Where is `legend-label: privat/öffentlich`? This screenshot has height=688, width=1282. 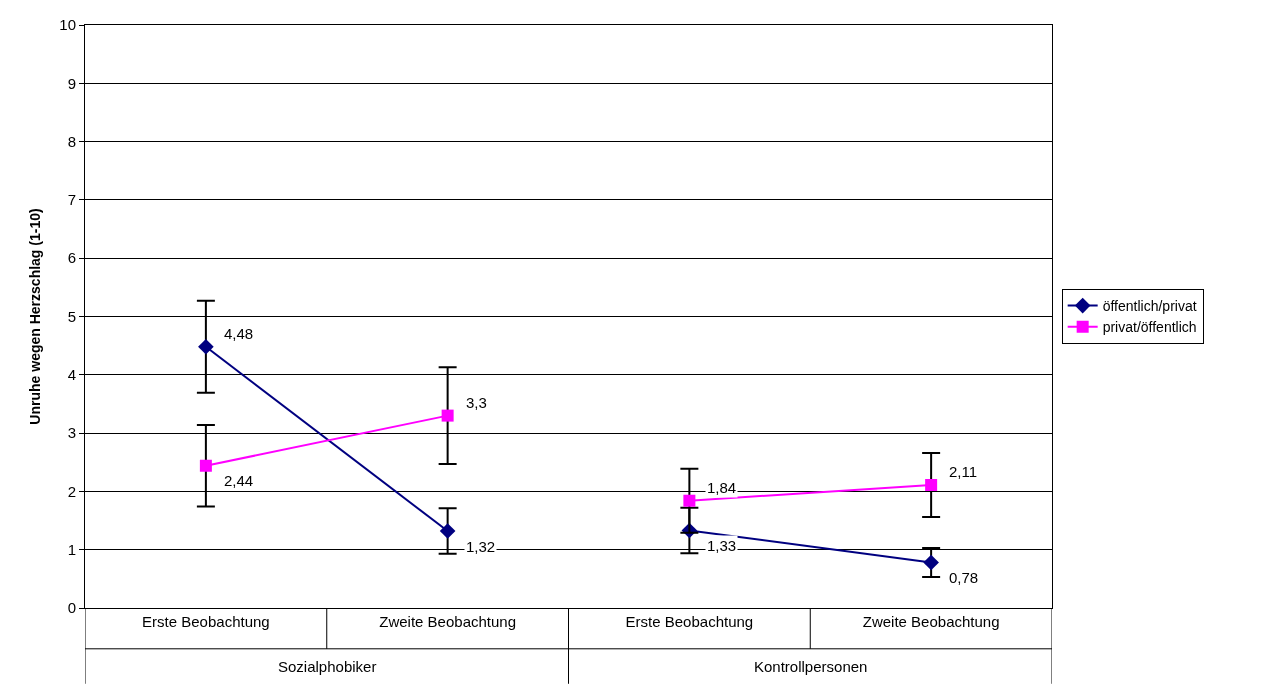 legend-label: privat/öffentlich is located at coordinates (1149, 327).